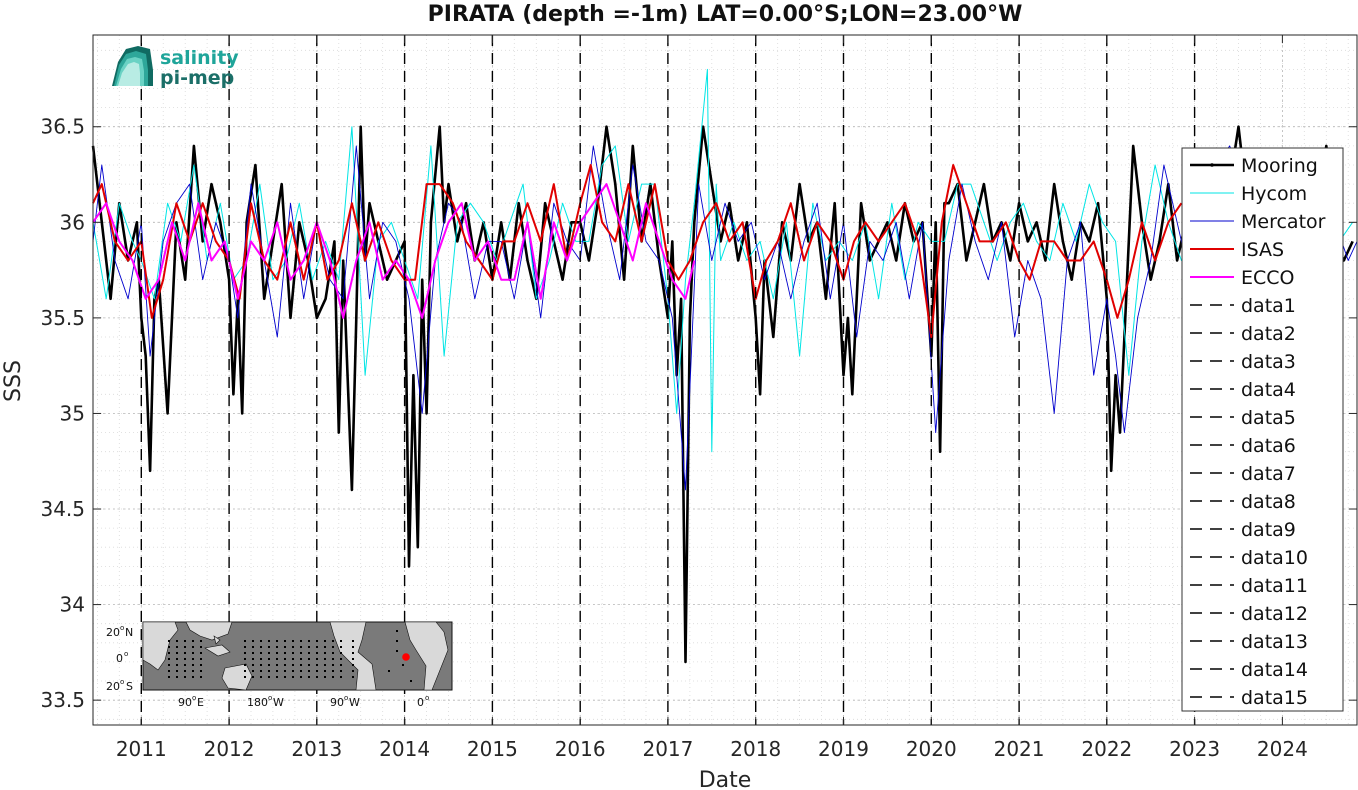 This screenshot has height=790, width=1358. What do you see at coordinates (1249, 670) in the screenshot?
I see `legend-entry: data14` at bounding box center [1249, 670].